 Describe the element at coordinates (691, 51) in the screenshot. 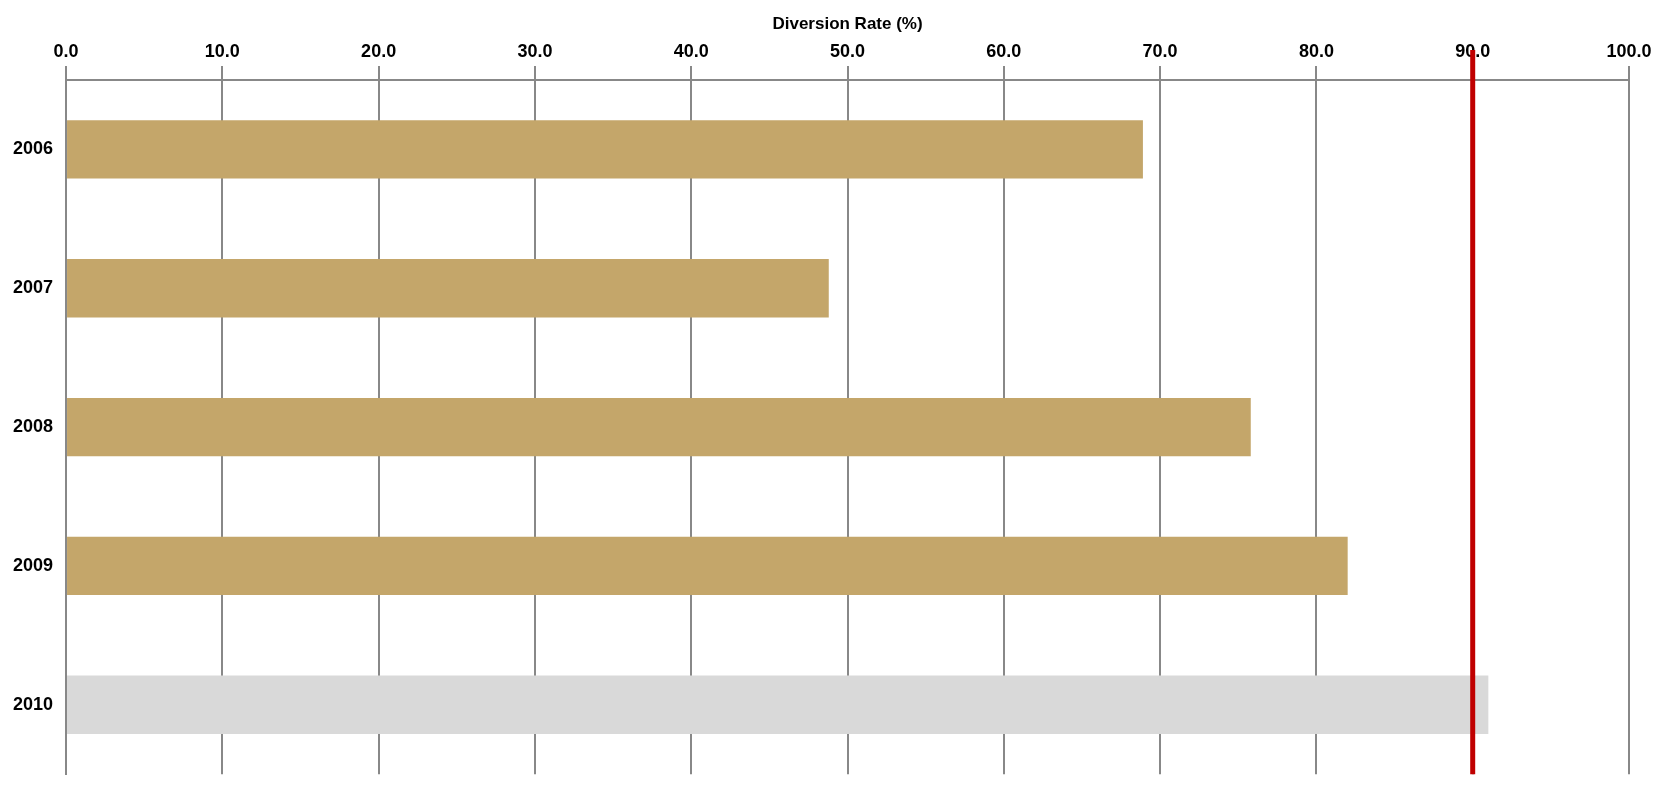

I see `x-tick-label: 40.0` at that location.